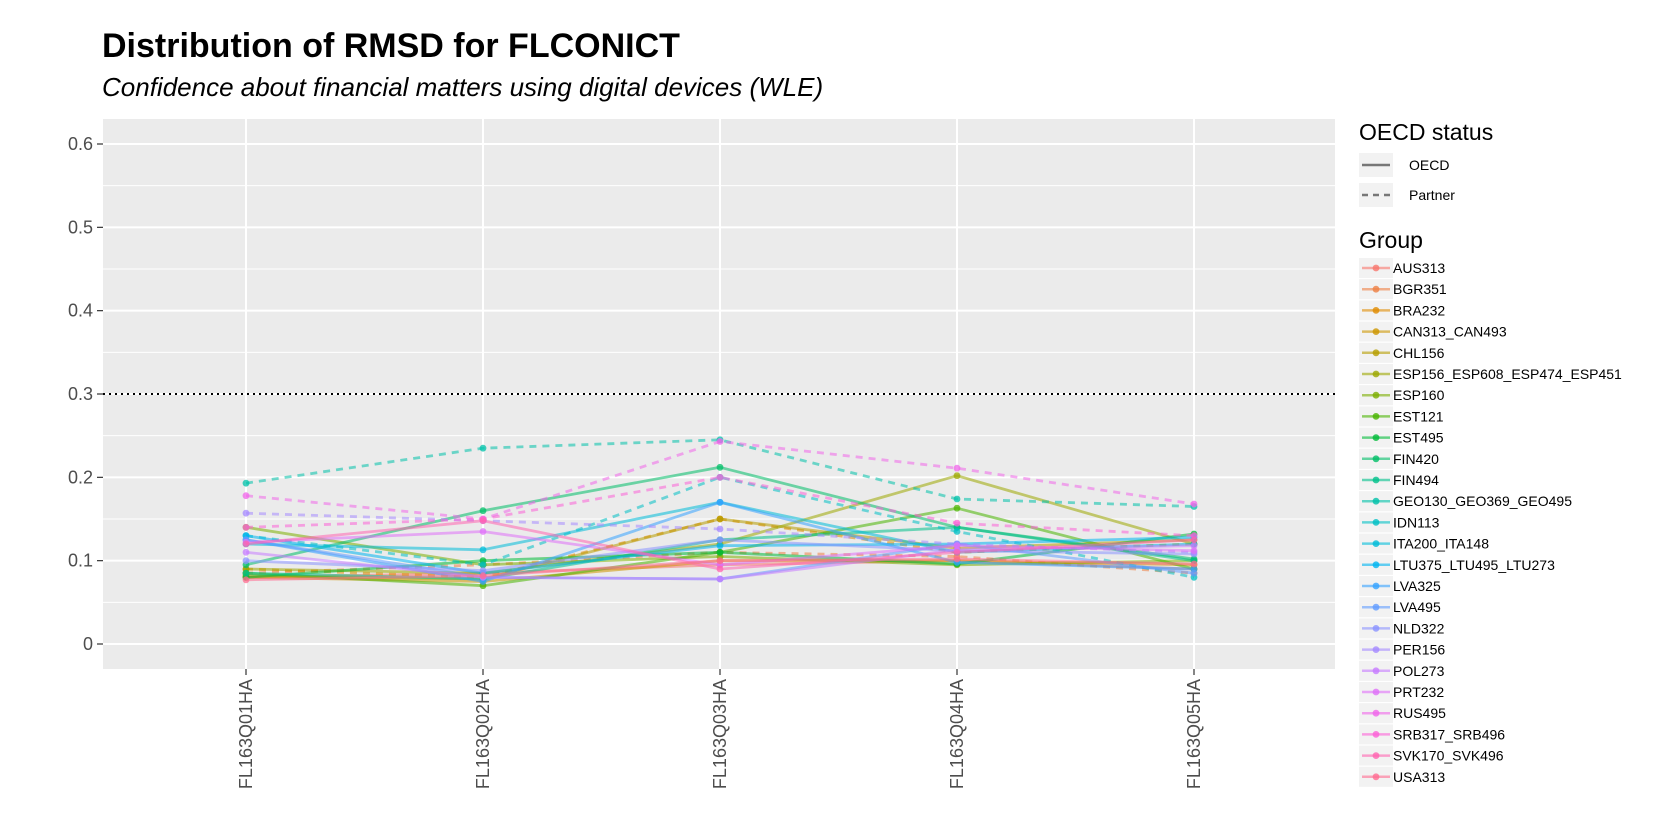 The image size is (1653, 826). What do you see at coordinates (720, 734) in the screenshot?
I see `x-tick-label: FL163Q03HA` at bounding box center [720, 734].